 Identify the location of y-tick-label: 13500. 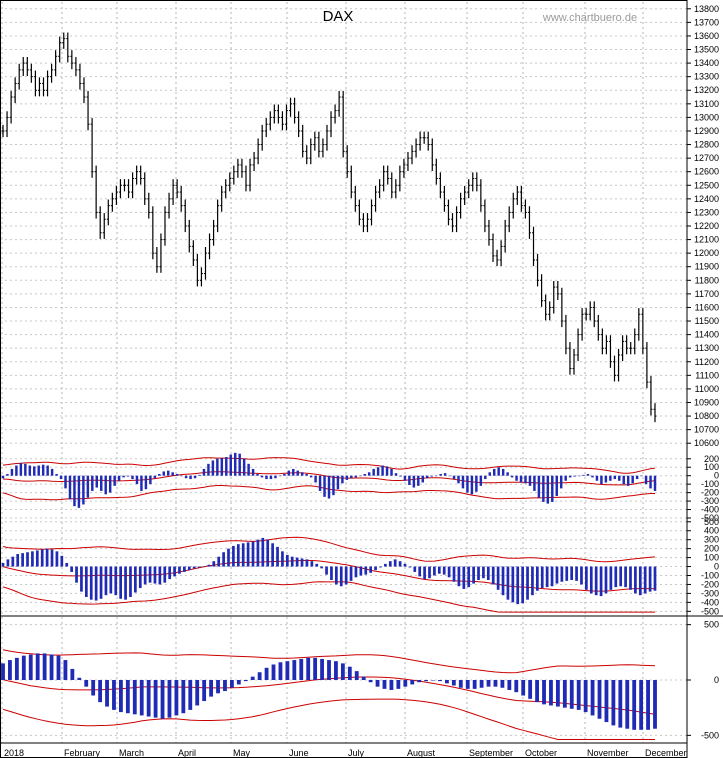
(706, 50).